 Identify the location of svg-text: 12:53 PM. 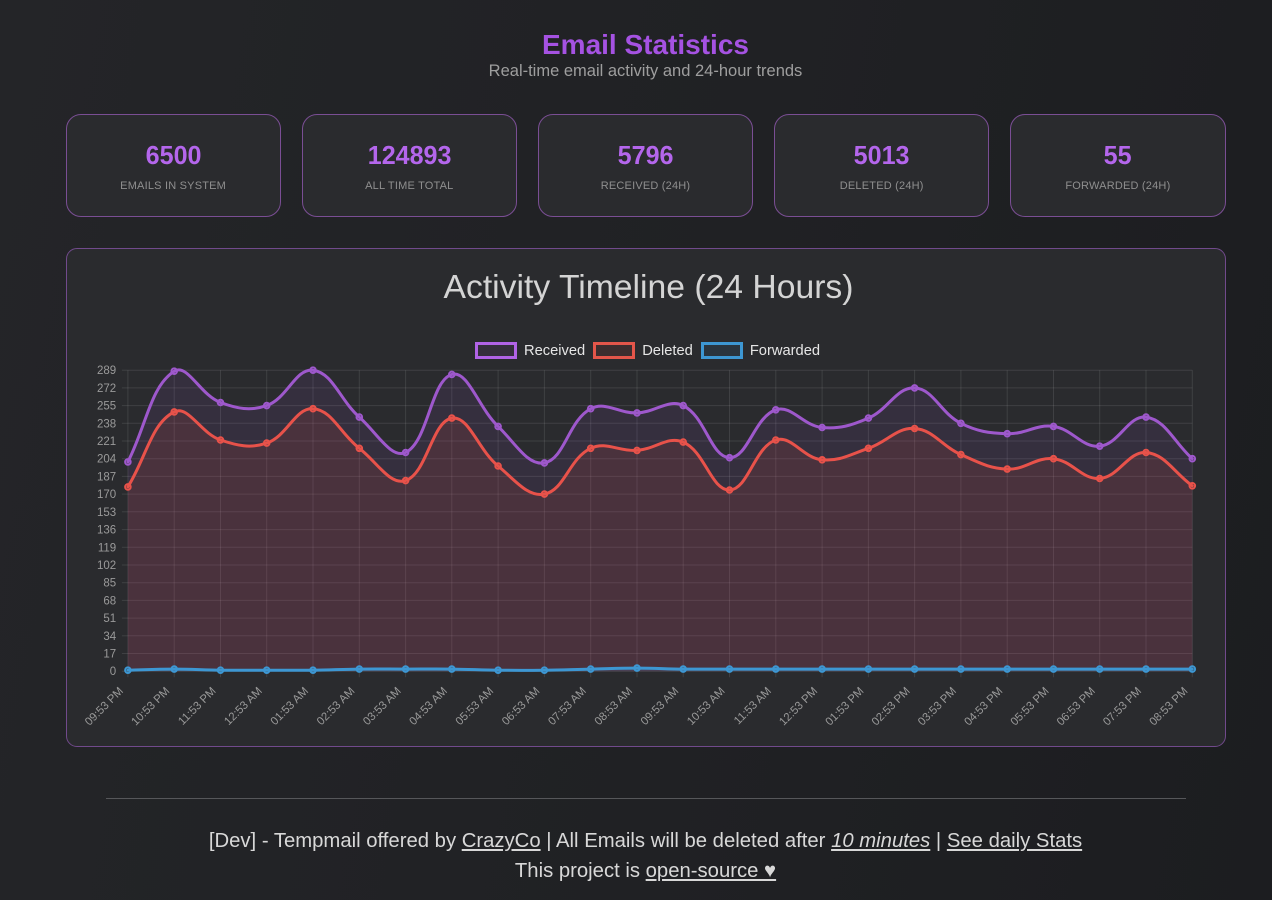
(798, 706).